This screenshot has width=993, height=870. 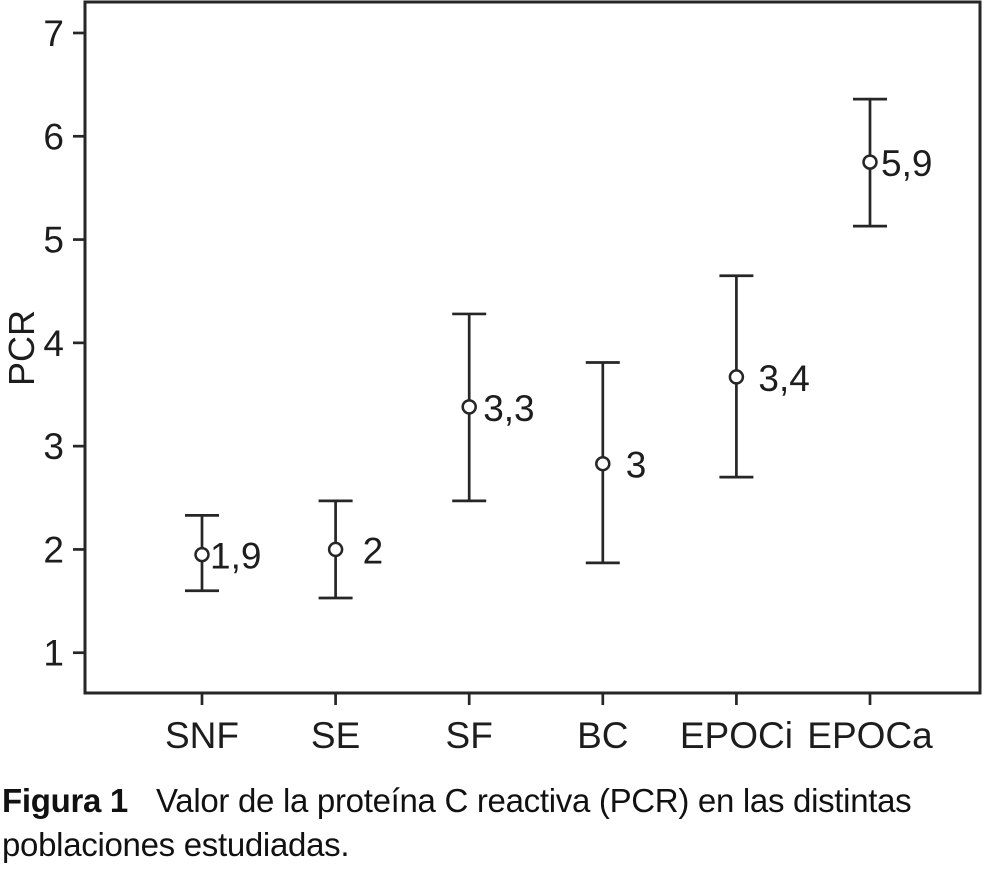 I want to click on x-category-label: SF, so click(x=469, y=735).